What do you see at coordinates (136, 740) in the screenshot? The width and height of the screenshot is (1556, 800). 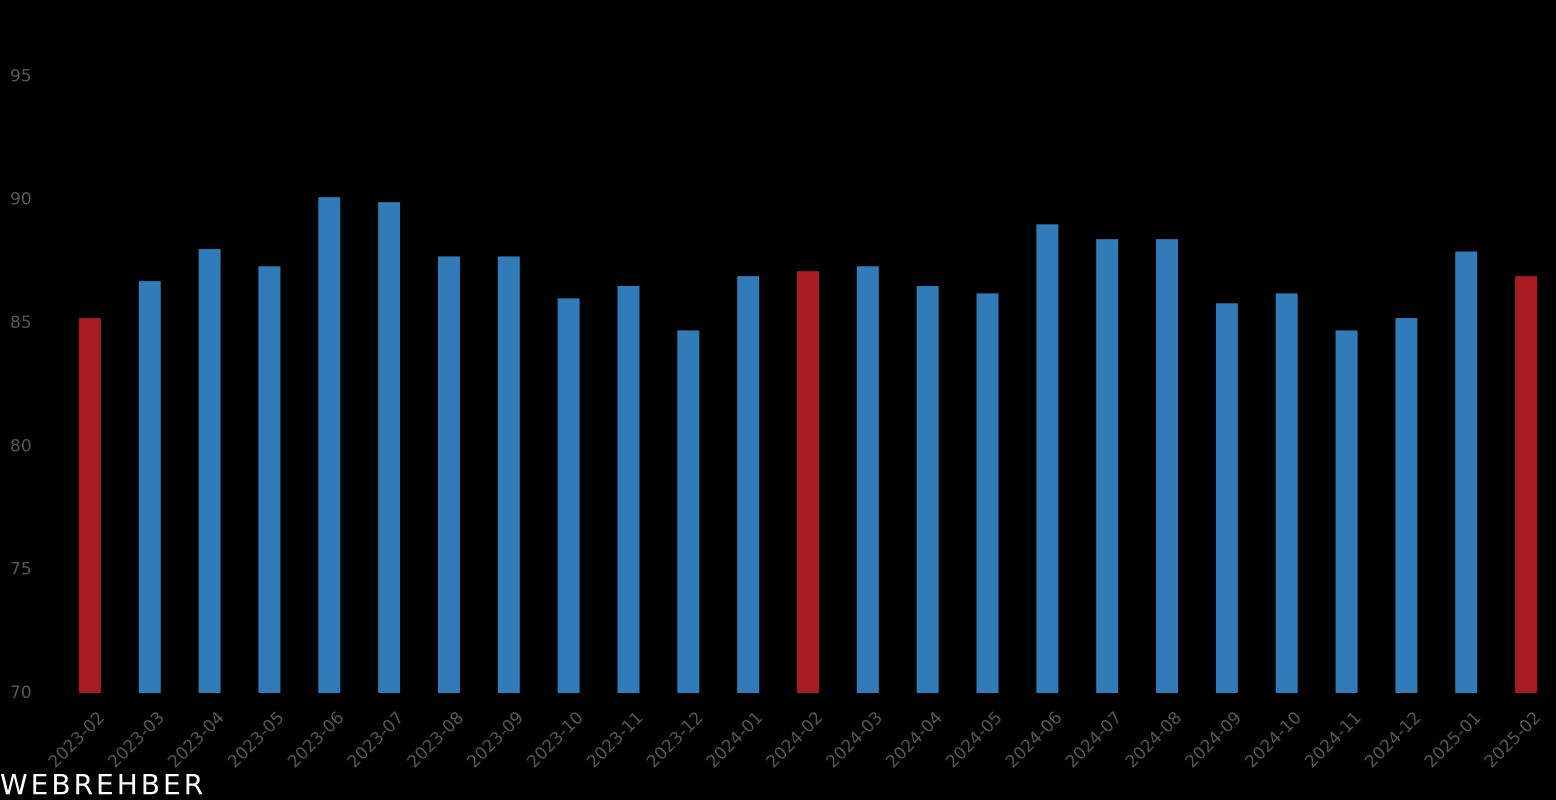 I see `x-tick-label: 2023-03` at bounding box center [136, 740].